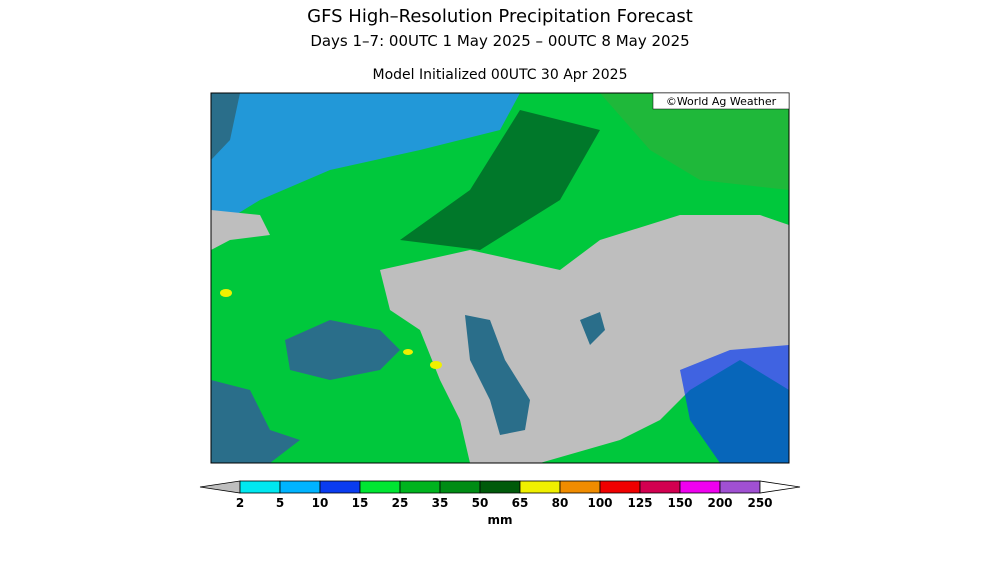 This screenshot has width=1000, height=566. I want to click on colorbar-tick-label: 5, so click(280, 503).